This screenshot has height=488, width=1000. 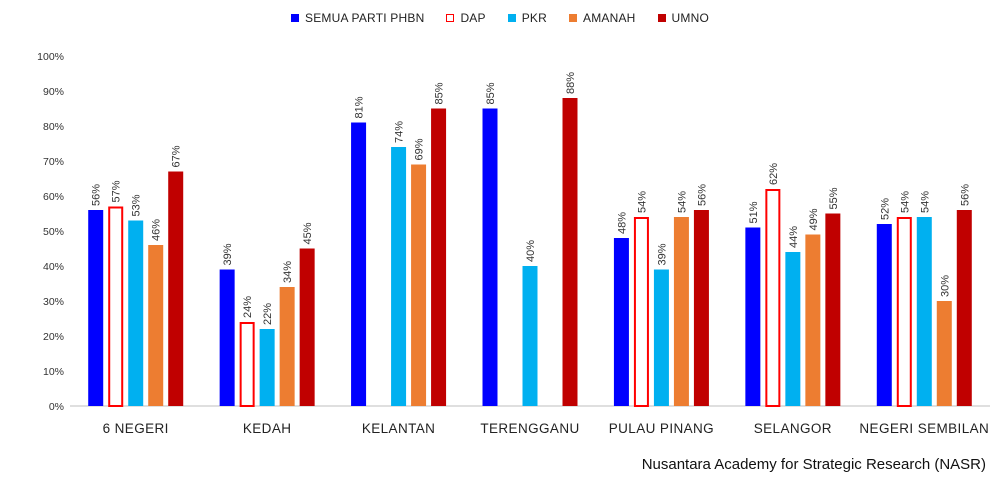 What do you see at coordinates (440, 93) in the screenshot?
I see `data-label-umno-kelantan: 85%` at bounding box center [440, 93].